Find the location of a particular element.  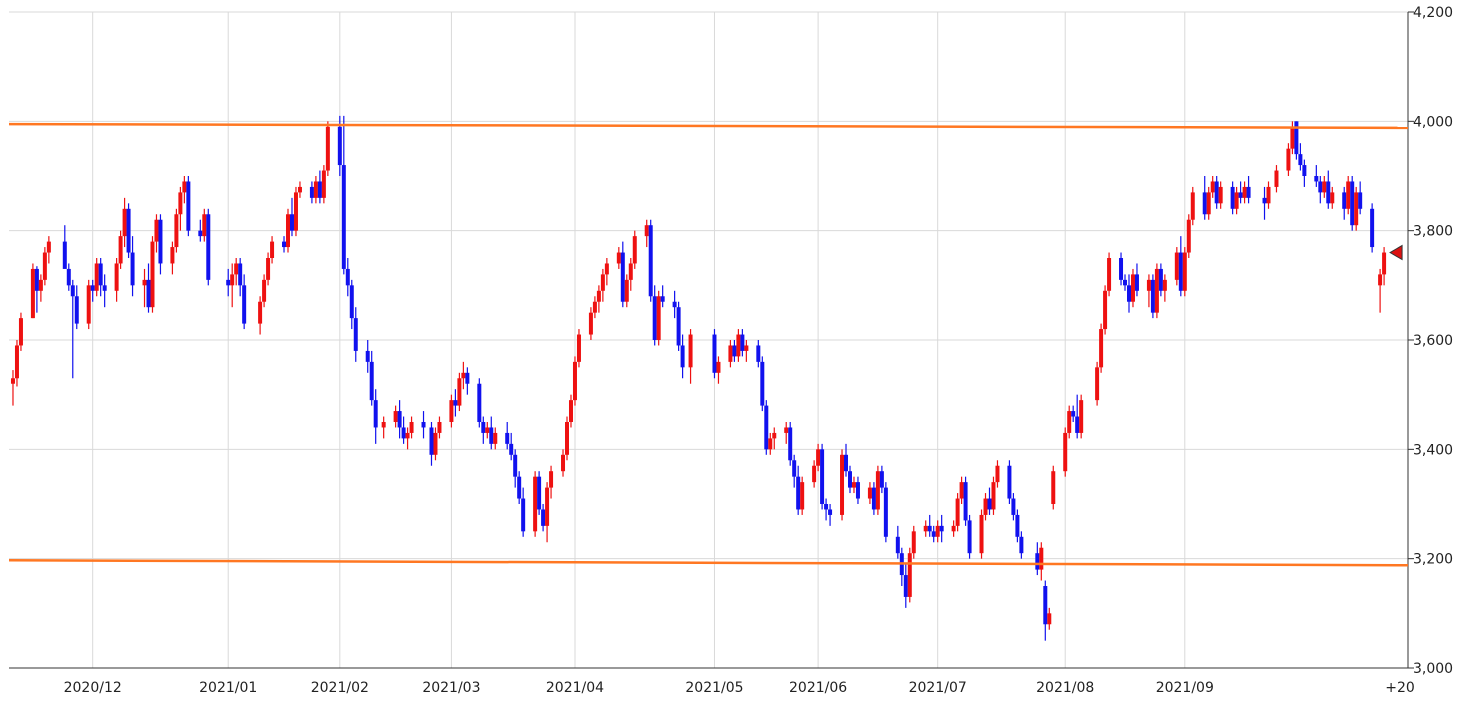

x-tick-label: 2021/07 is located at coordinates (938, 688).